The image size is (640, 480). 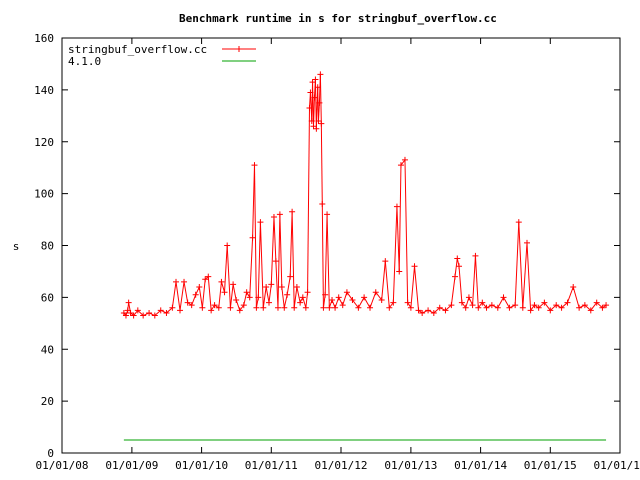 What do you see at coordinates (47, 246) in the screenshot?
I see `y-tick-label: 80` at bounding box center [47, 246].